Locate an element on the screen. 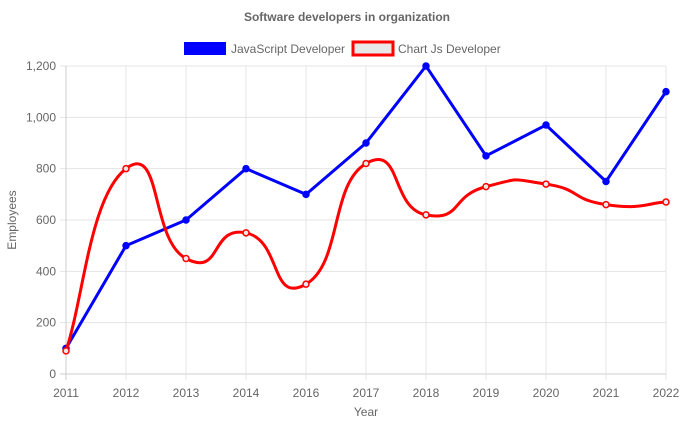  x-tick-label: 2014 is located at coordinates (246, 393).